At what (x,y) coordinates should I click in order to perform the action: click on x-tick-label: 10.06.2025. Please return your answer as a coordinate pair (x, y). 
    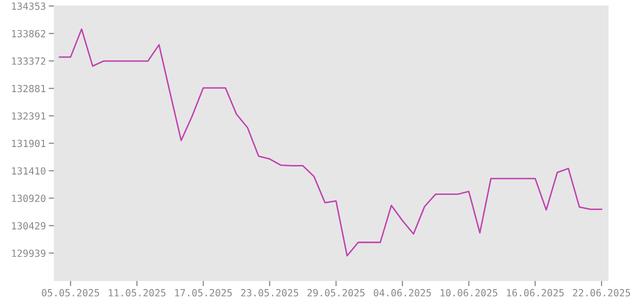
    Looking at the image, I should click on (469, 292).